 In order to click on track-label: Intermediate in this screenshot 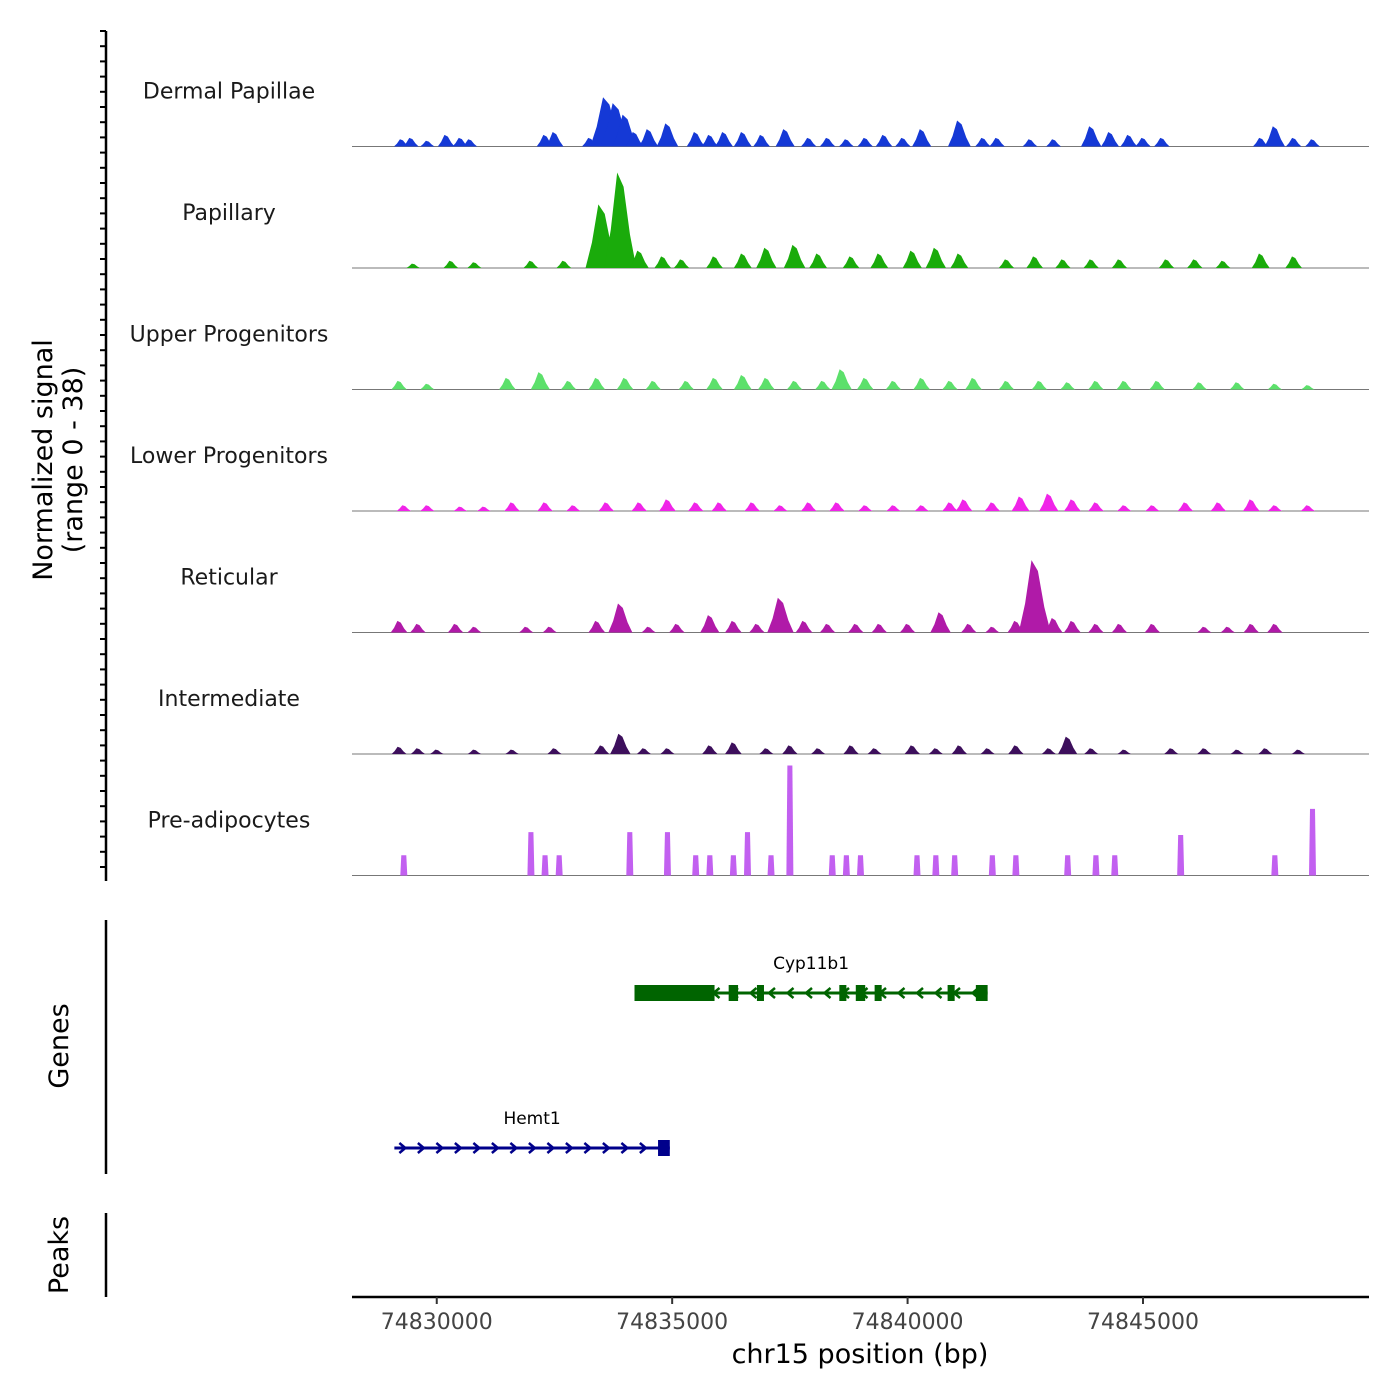, I will do `click(229, 699)`.